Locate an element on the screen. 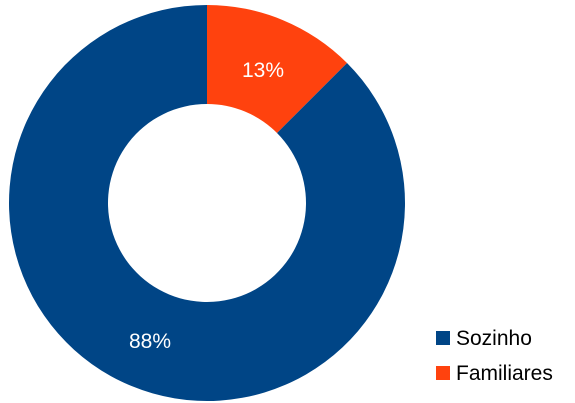 This screenshot has height=403, width=575. legend-label-sozinho: Sozinho is located at coordinates (494, 338).